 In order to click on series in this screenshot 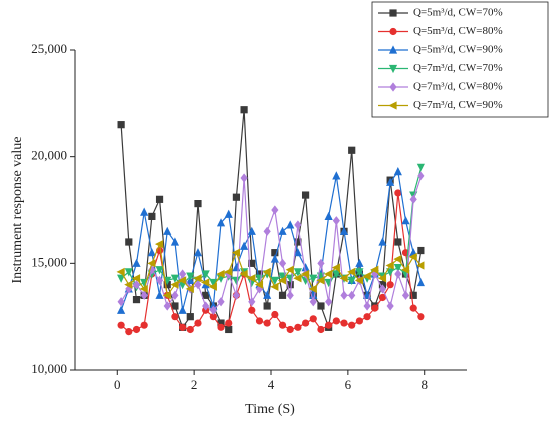, I will do `click(270, 270)`.